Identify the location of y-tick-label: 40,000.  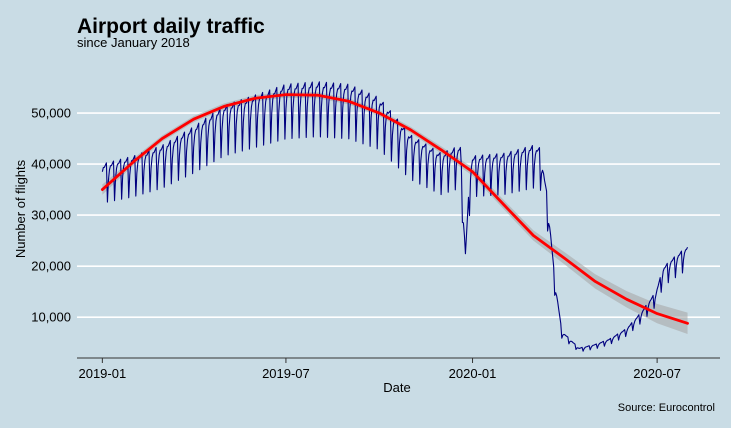
(51, 164).